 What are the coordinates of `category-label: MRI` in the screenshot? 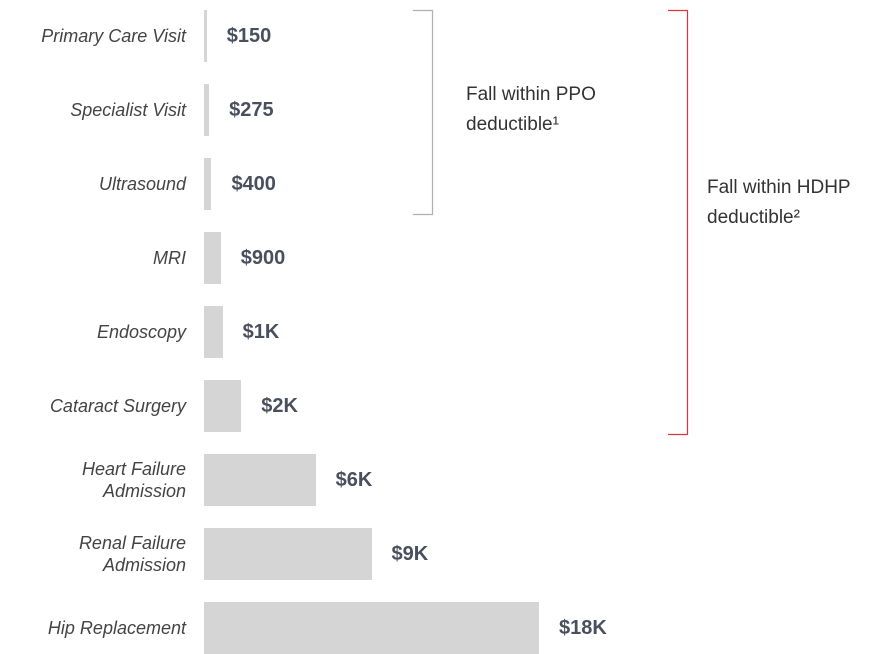 It's located at (169, 258).